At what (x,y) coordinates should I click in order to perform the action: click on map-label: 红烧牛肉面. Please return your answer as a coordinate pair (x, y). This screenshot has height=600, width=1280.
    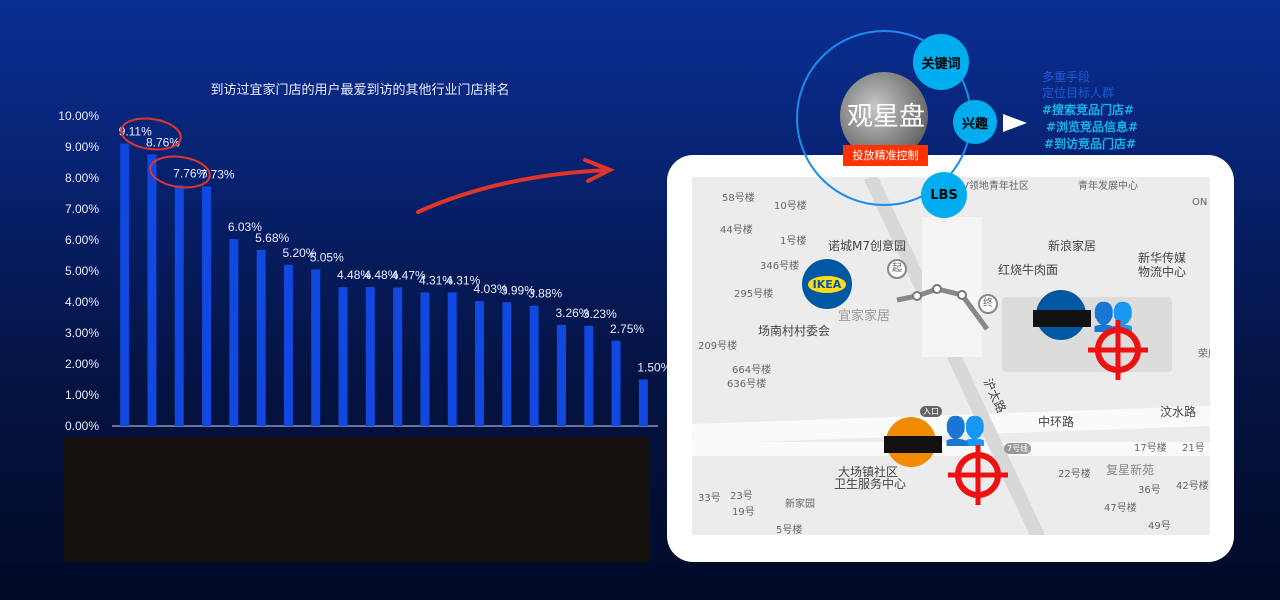
    Looking at the image, I should click on (1028, 270).